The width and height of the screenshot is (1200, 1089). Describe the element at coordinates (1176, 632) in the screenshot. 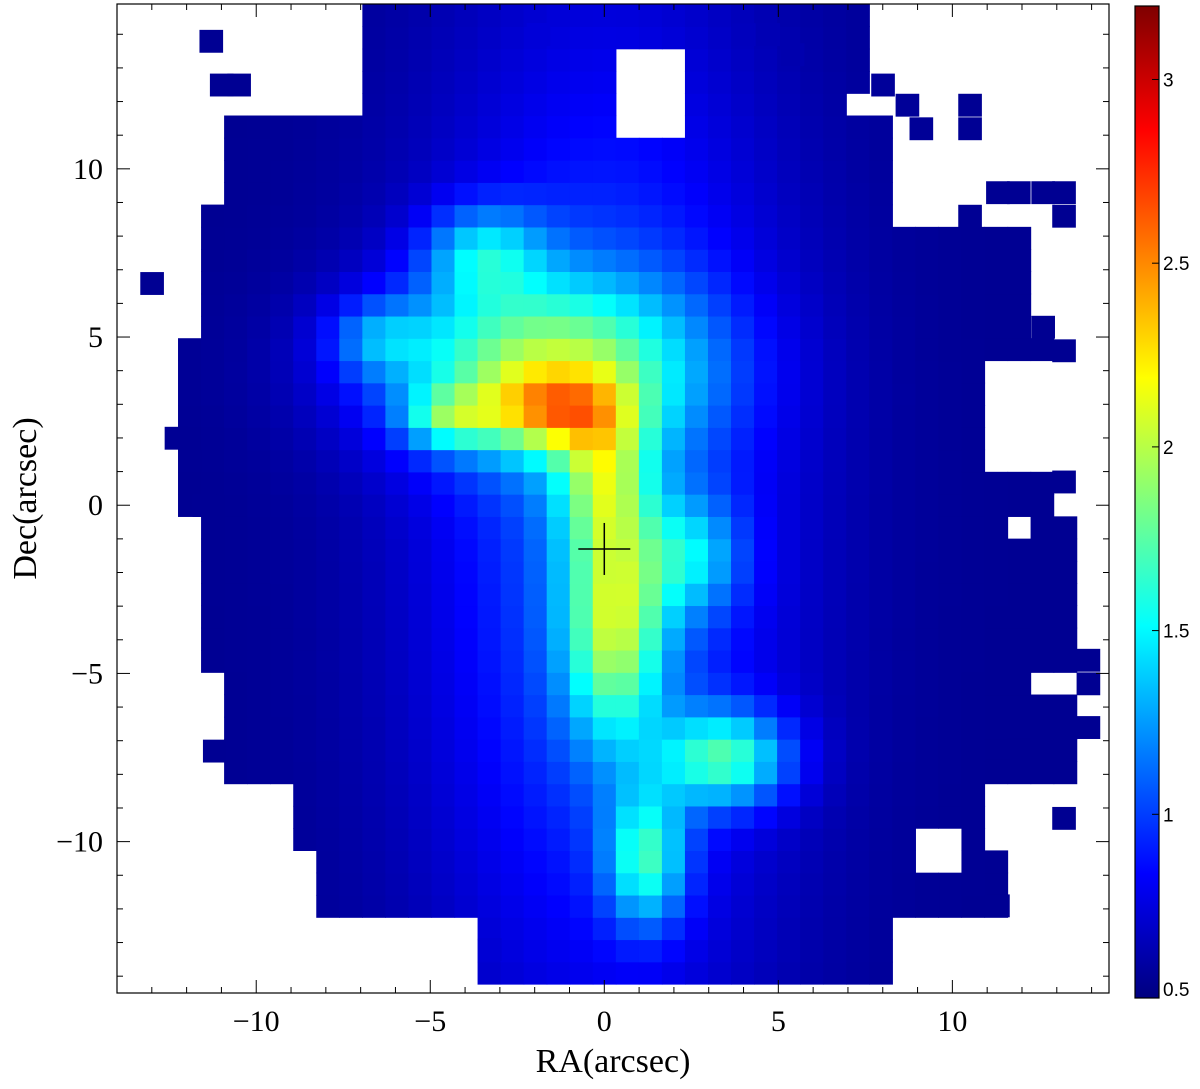

I see `colorbar-tick-label: 1.5` at that location.